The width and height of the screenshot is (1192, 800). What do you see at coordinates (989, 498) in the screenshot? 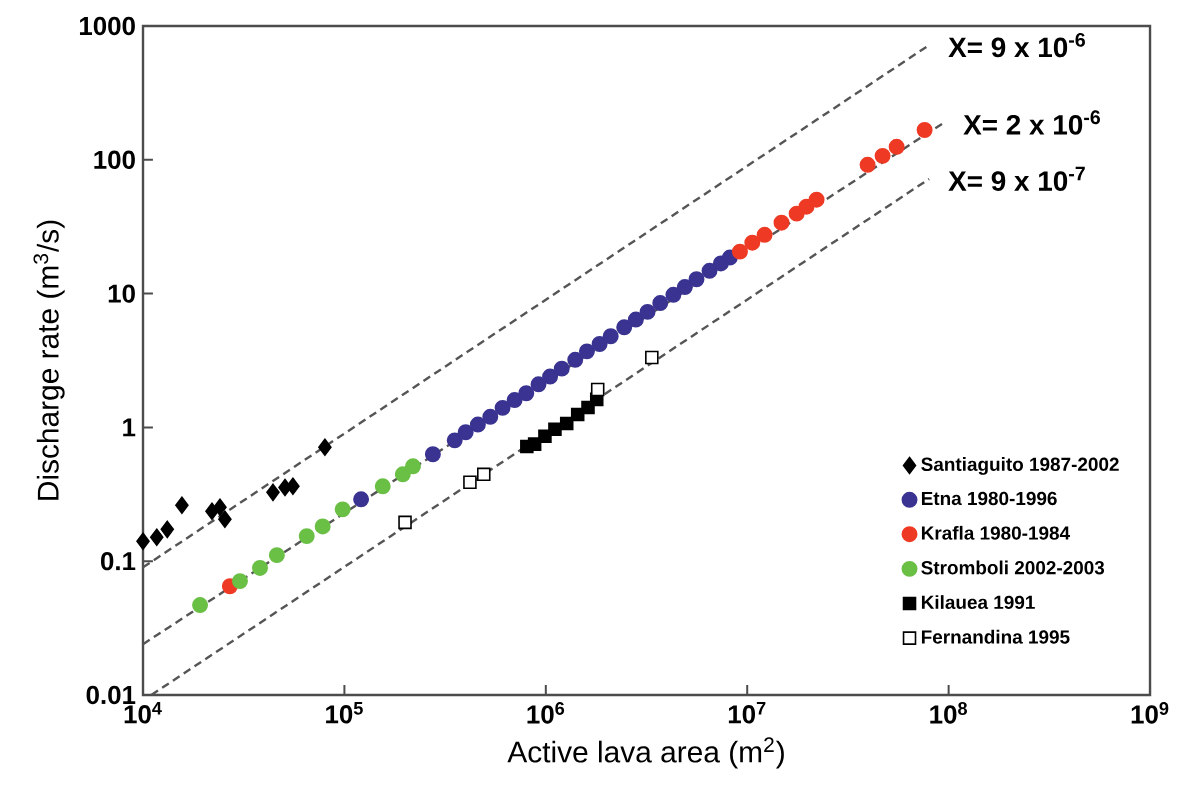
I see `legend-label: Etna 1980-1996` at bounding box center [989, 498].